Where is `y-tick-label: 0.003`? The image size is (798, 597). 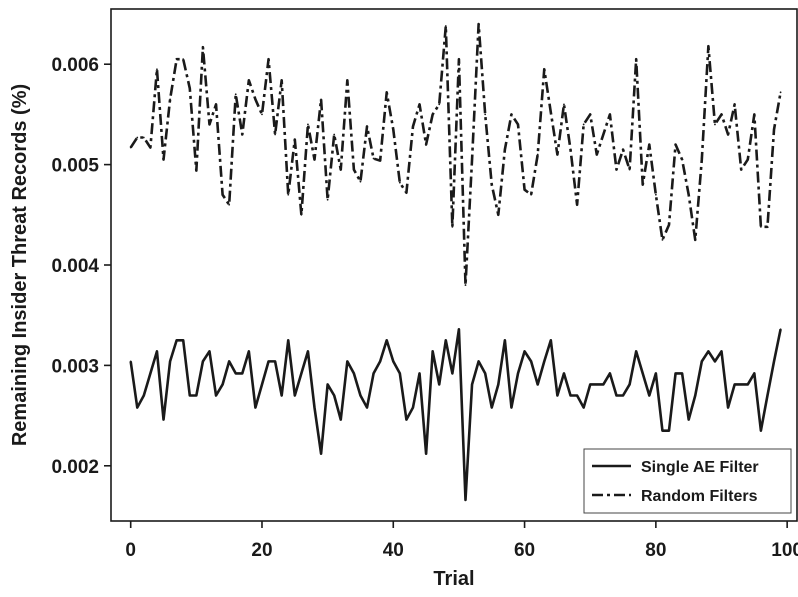 y-tick-label: 0.003 is located at coordinates (75, 366).